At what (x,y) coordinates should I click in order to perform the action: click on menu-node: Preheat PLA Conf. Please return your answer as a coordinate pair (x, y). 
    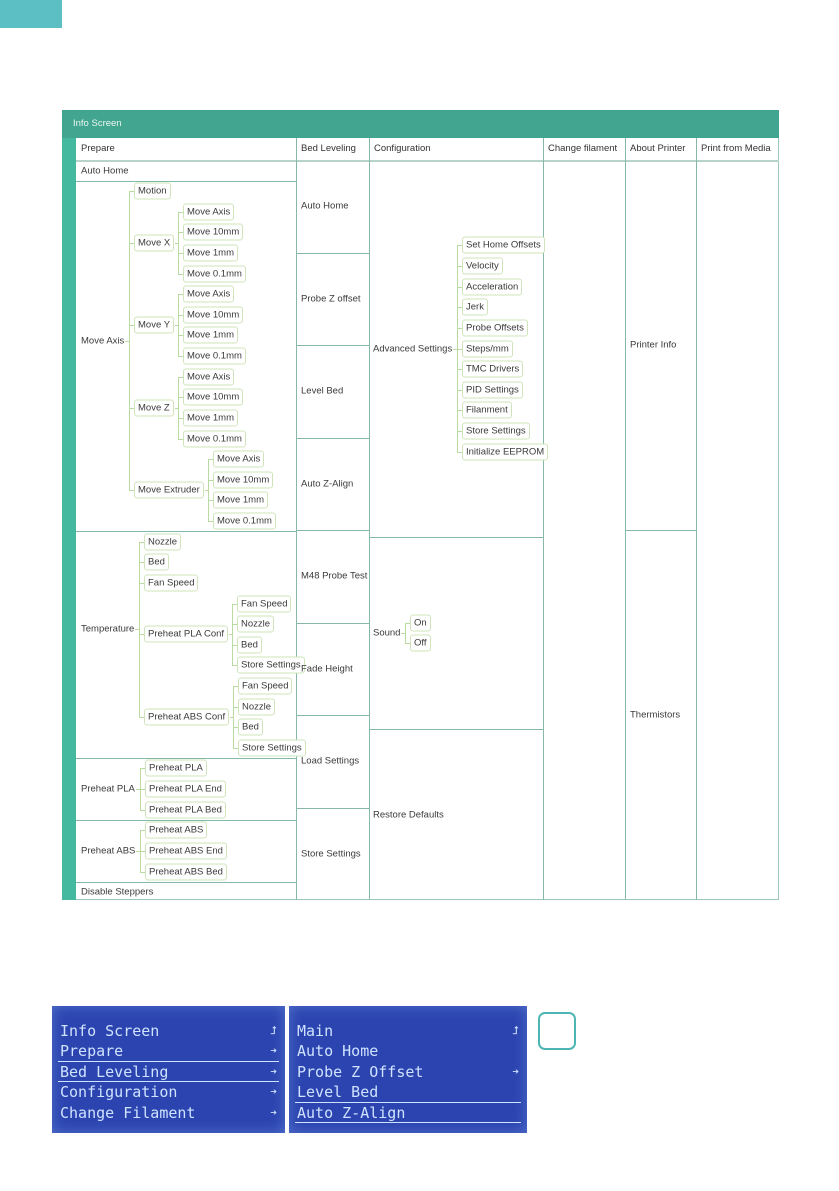
    Looking at the image, I should click on (186, 634).